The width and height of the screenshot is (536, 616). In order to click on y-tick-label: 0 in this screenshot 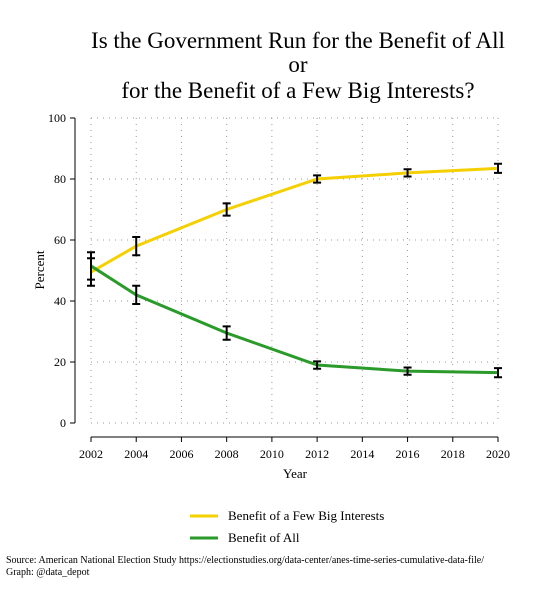, I will do `click(63, 423)`.